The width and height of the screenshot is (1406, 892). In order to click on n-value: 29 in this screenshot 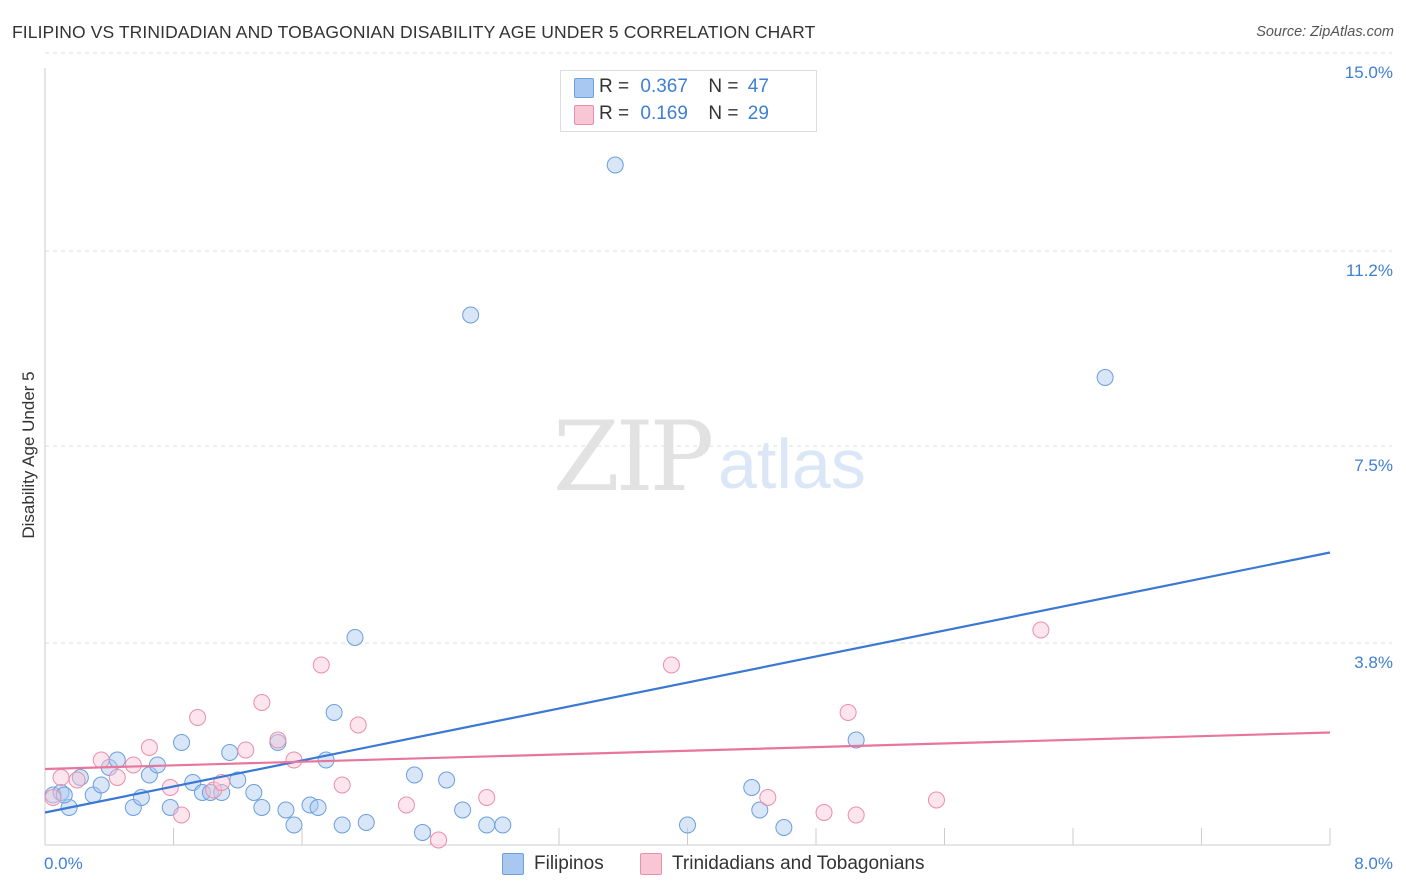, I will do `click(758, 113)`.